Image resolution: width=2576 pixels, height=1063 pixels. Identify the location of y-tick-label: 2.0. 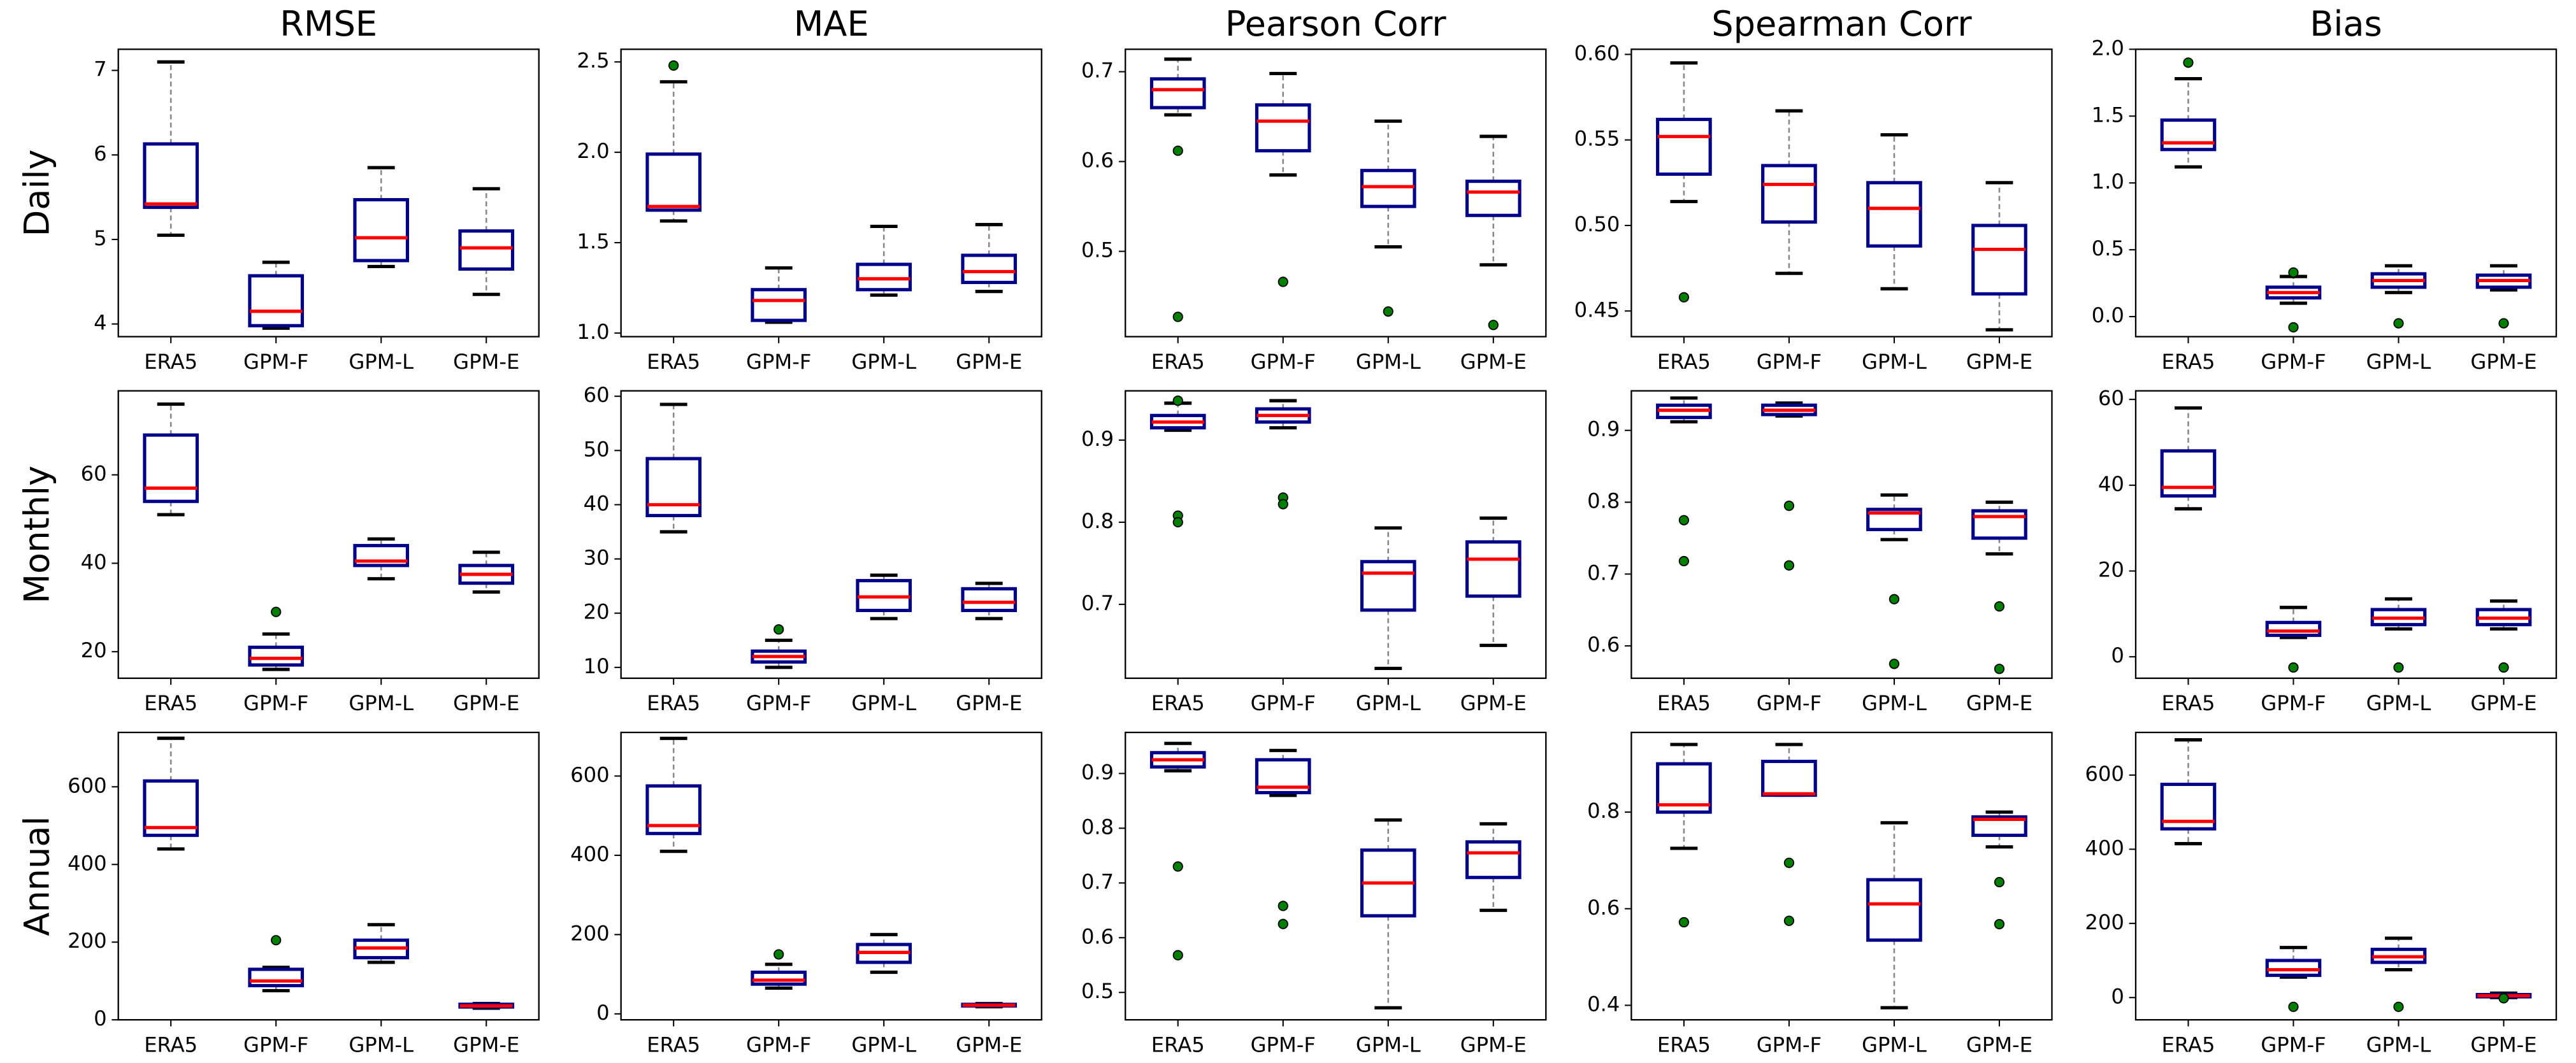
(2108, 48).